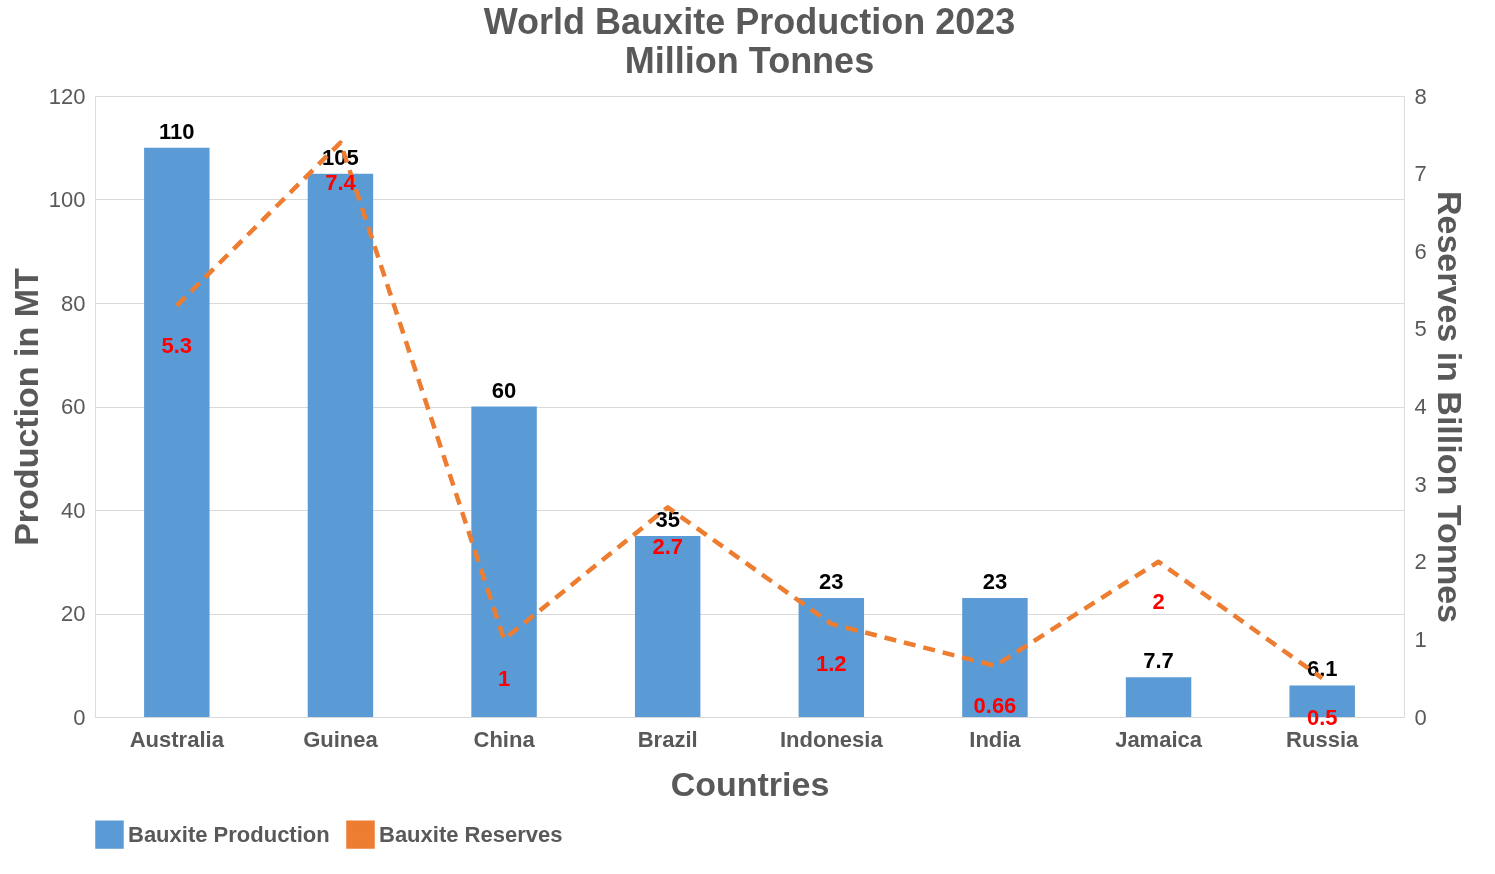 This screenshot has width=1495, height=874. Describe the element at coordinates (995, 705) in the screenshot. I see `data-label: 0.66` at that location.